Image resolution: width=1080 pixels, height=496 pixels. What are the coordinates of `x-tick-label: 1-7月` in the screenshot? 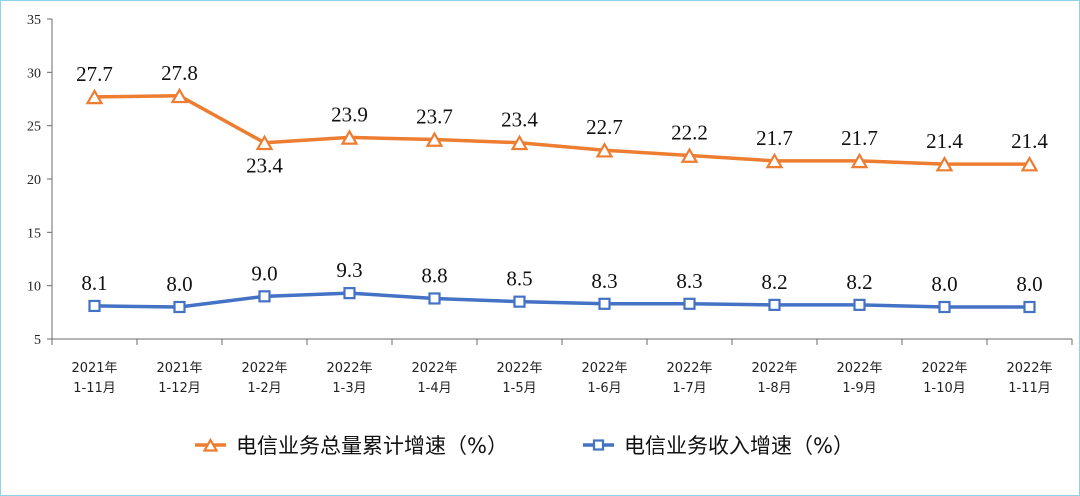 It's located at (689, 388).